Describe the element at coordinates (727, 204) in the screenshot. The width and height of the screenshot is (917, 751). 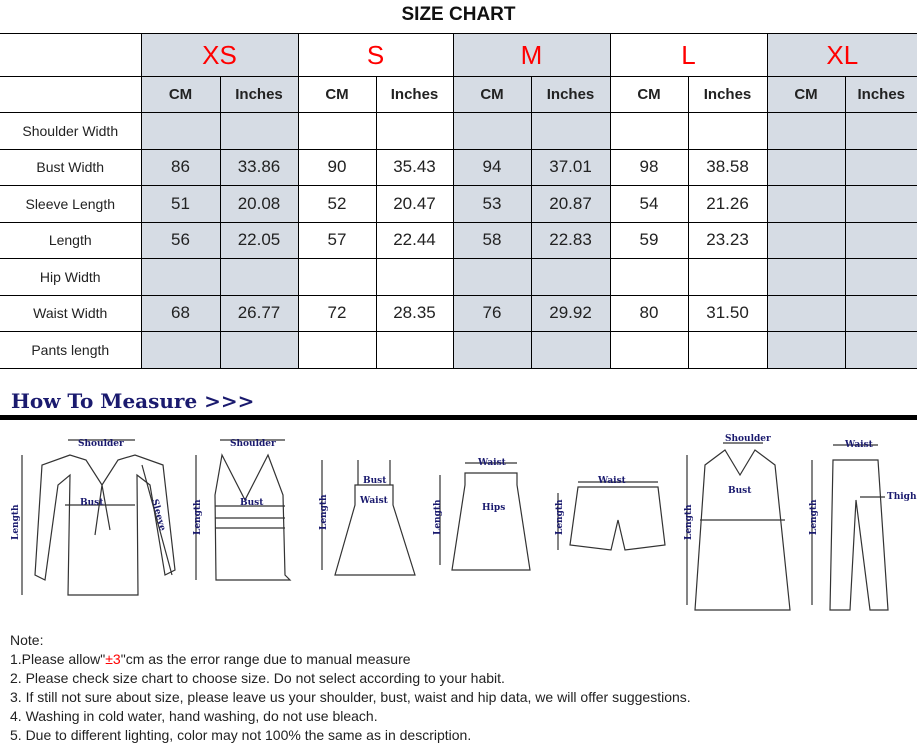
I see `value-cell: 21.26` at that location.